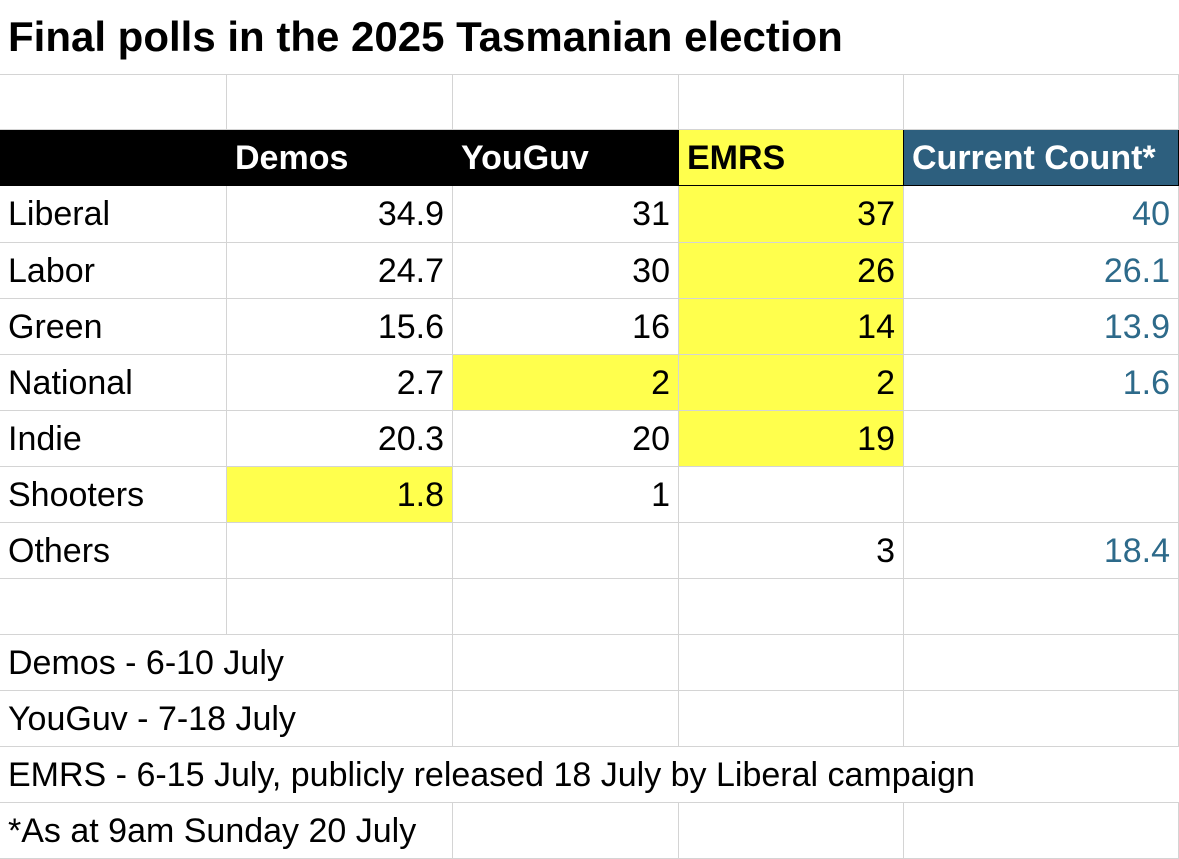 The width and height of the screenshot is (1179, 859). Describe the element at coordinates (113, 439) in the screenshot. I see `party-name-cell: Indie` at that location.